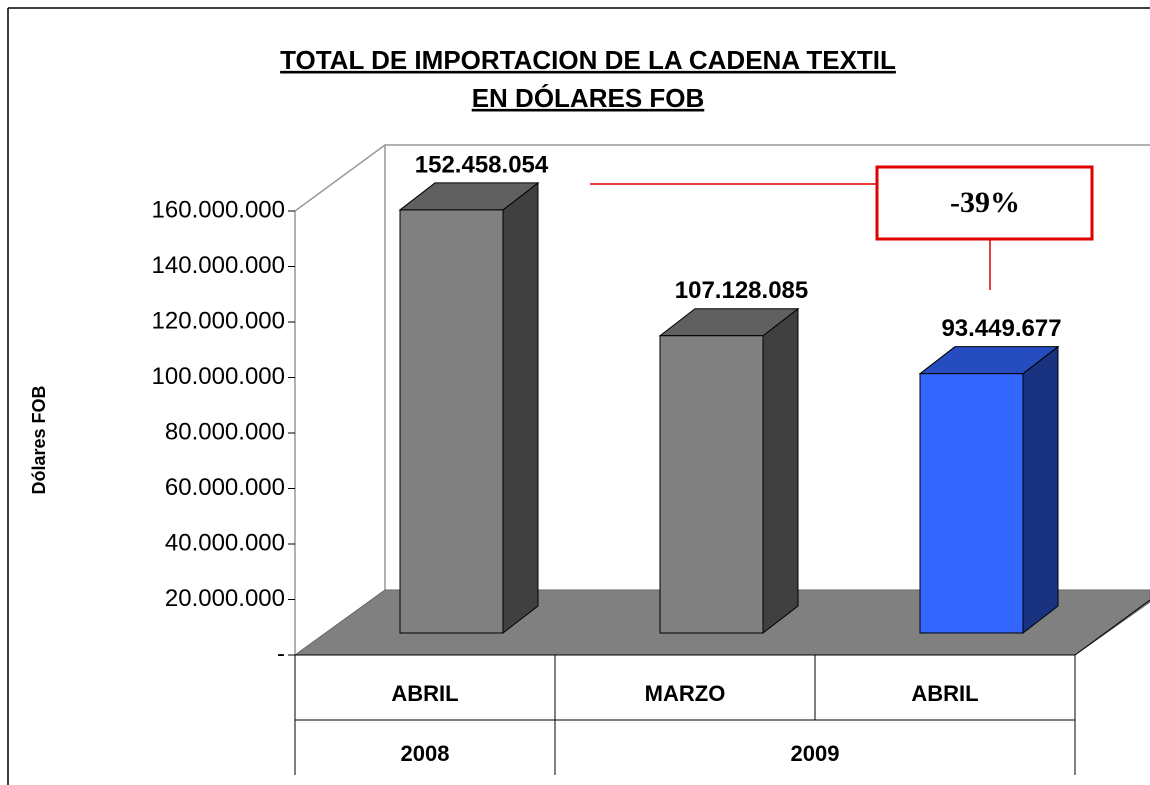 The height and width of the screenshot is (785, 1150). I want to click on chart-title: TOTAL DE IMPORTACION DE LA CADENA TEXTIL, so click(588, 60).